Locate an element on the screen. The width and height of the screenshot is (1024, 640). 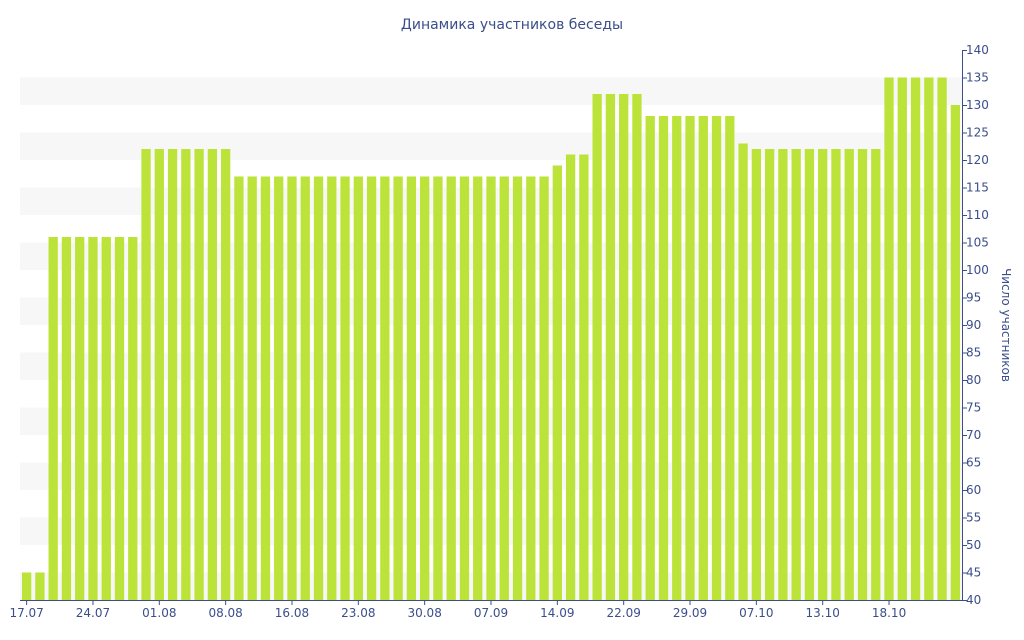
x-tick-label: 30.08 is located at coordinates (424, 613).